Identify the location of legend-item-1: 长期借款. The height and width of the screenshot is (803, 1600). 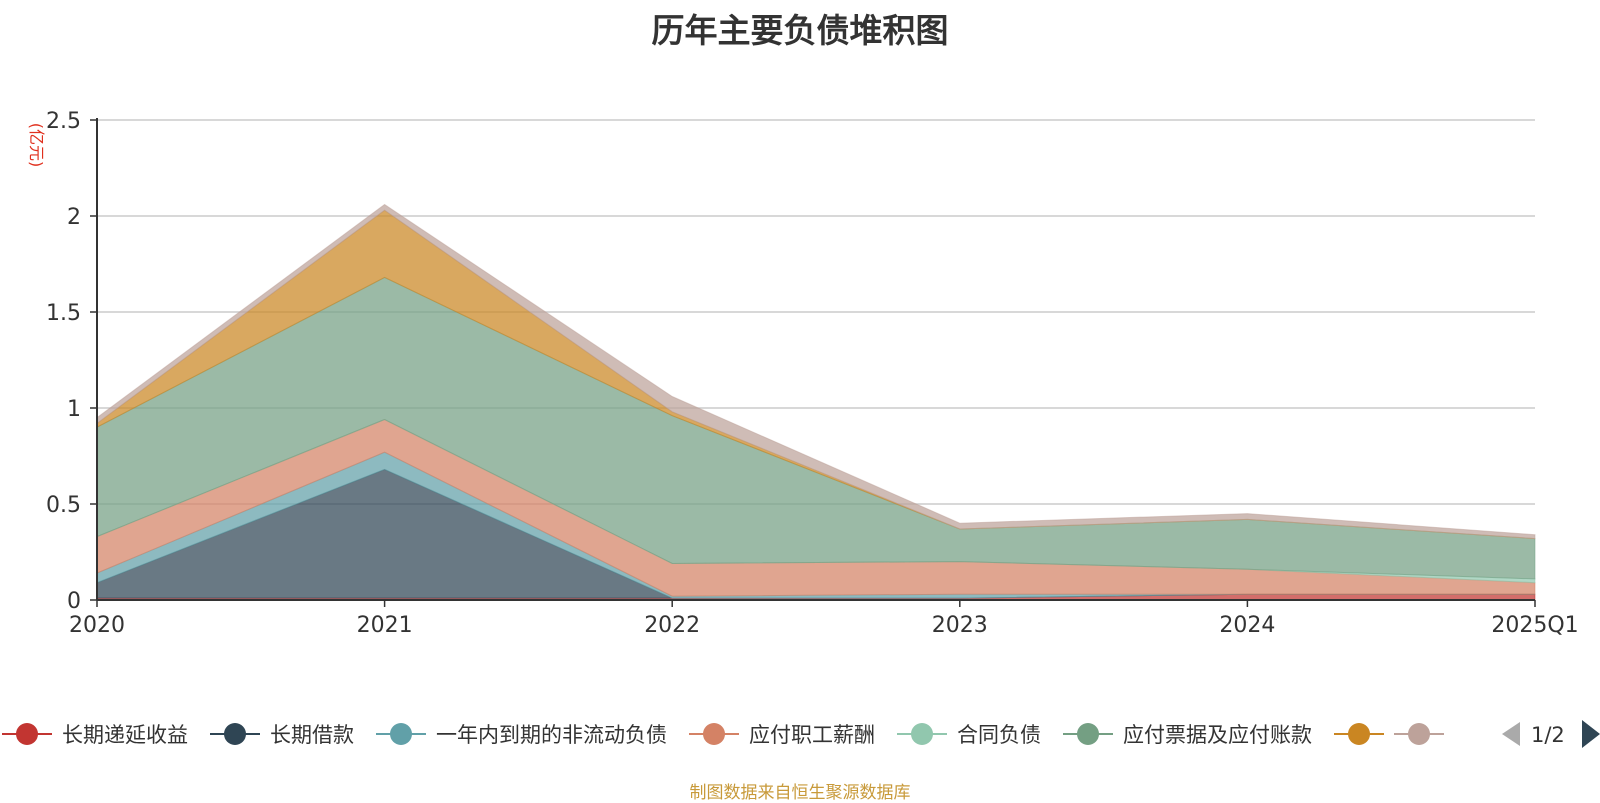
(282, 735).